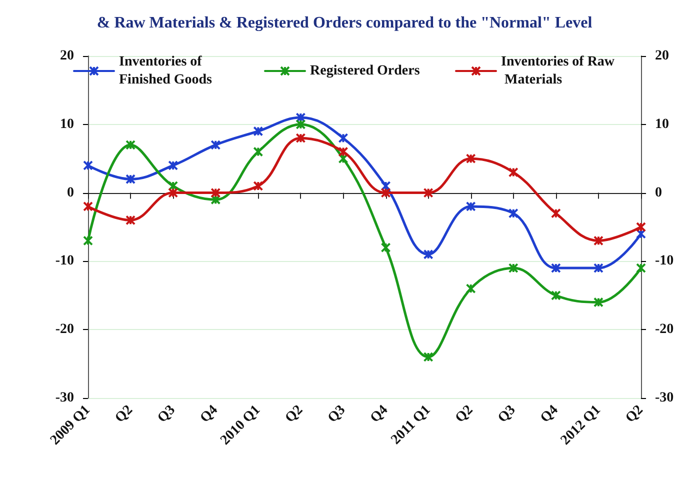 The height and width of the screenshot is (488, 689). Describe the element at coordinates (70, 192) in the screenshot. I see `y-tick-label: 0` at that location.